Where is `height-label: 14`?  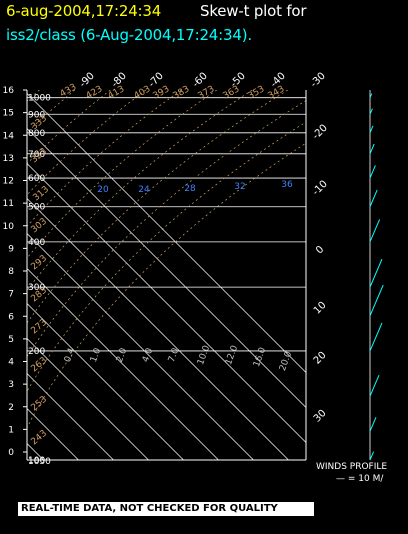
height-label: 14 is located at coordinates (9, 136).